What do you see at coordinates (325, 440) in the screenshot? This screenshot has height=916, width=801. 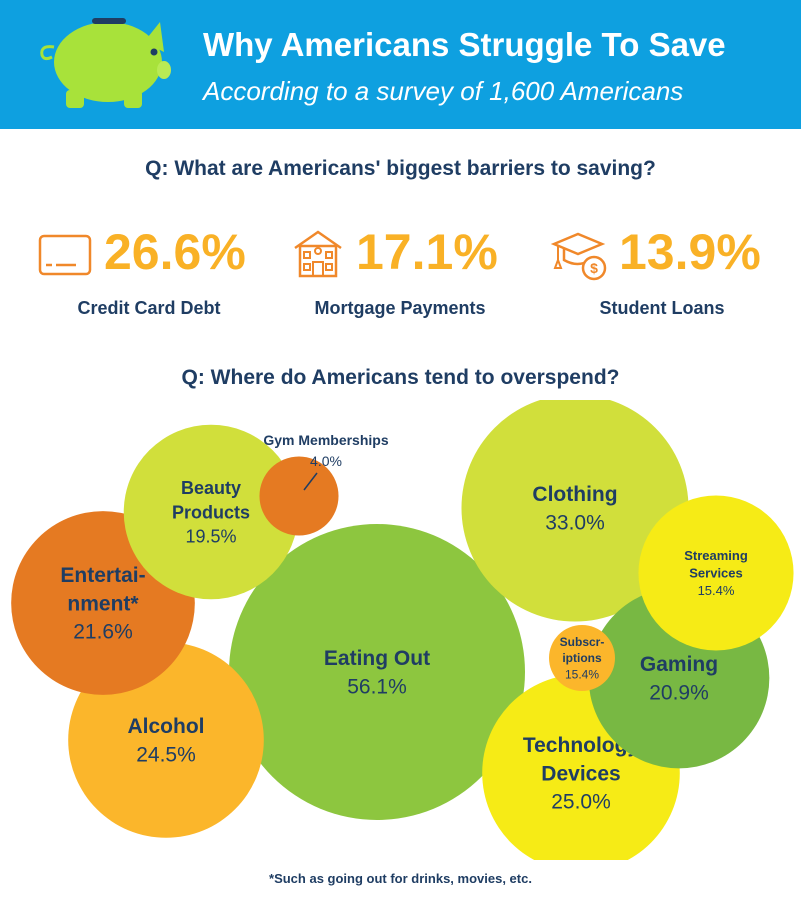 I see `bubble-label-gym-memberships: Gym Memberships` at bounding box center [325, 440].